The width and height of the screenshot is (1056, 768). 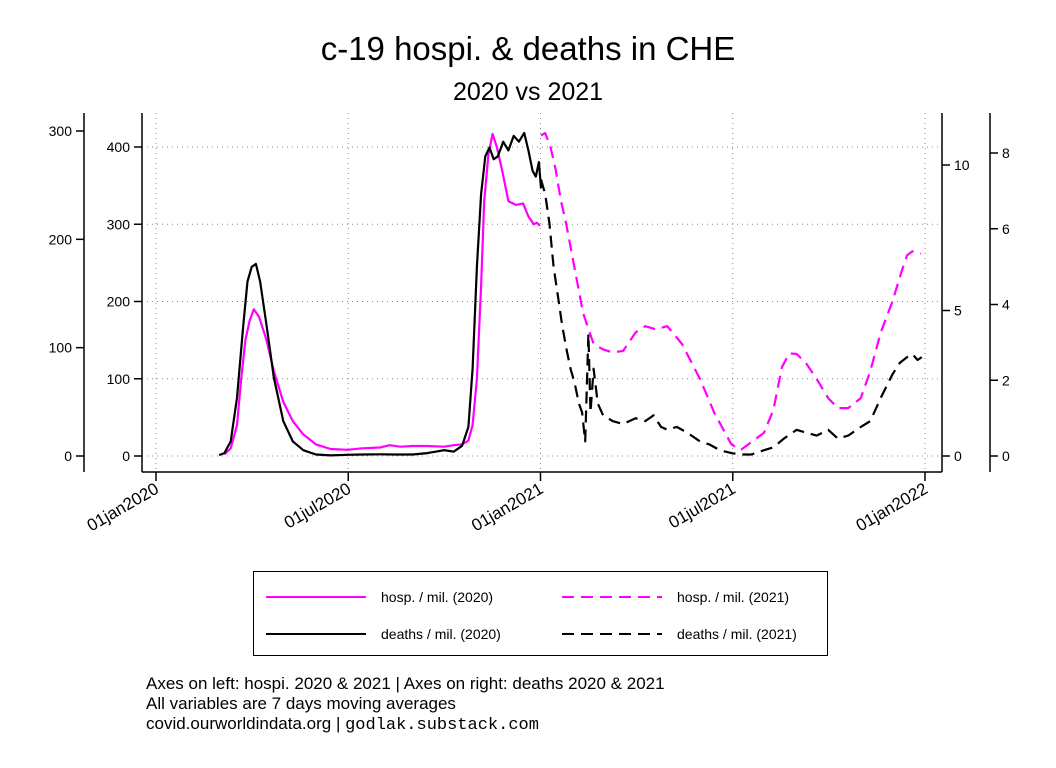 What do you see at coordinates (612, 597) in the screenshot?
I see `legend-swatch-hosp-2021` at bounding box center [612, 597].